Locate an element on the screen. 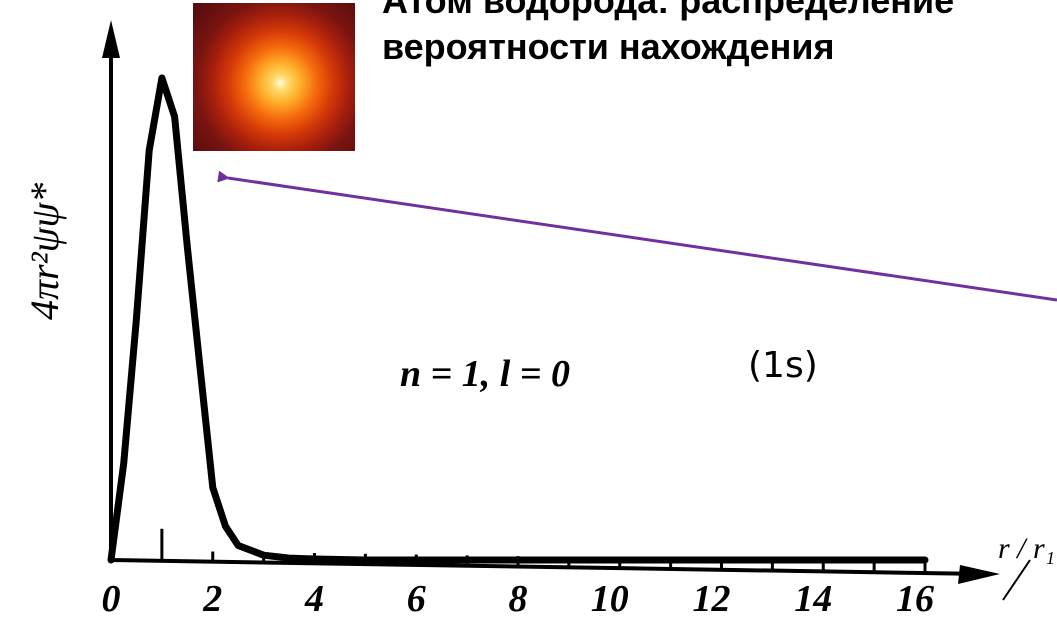 The image size is (1057, 627). x-tick-label: 6 is located at coordinates (416, 599).